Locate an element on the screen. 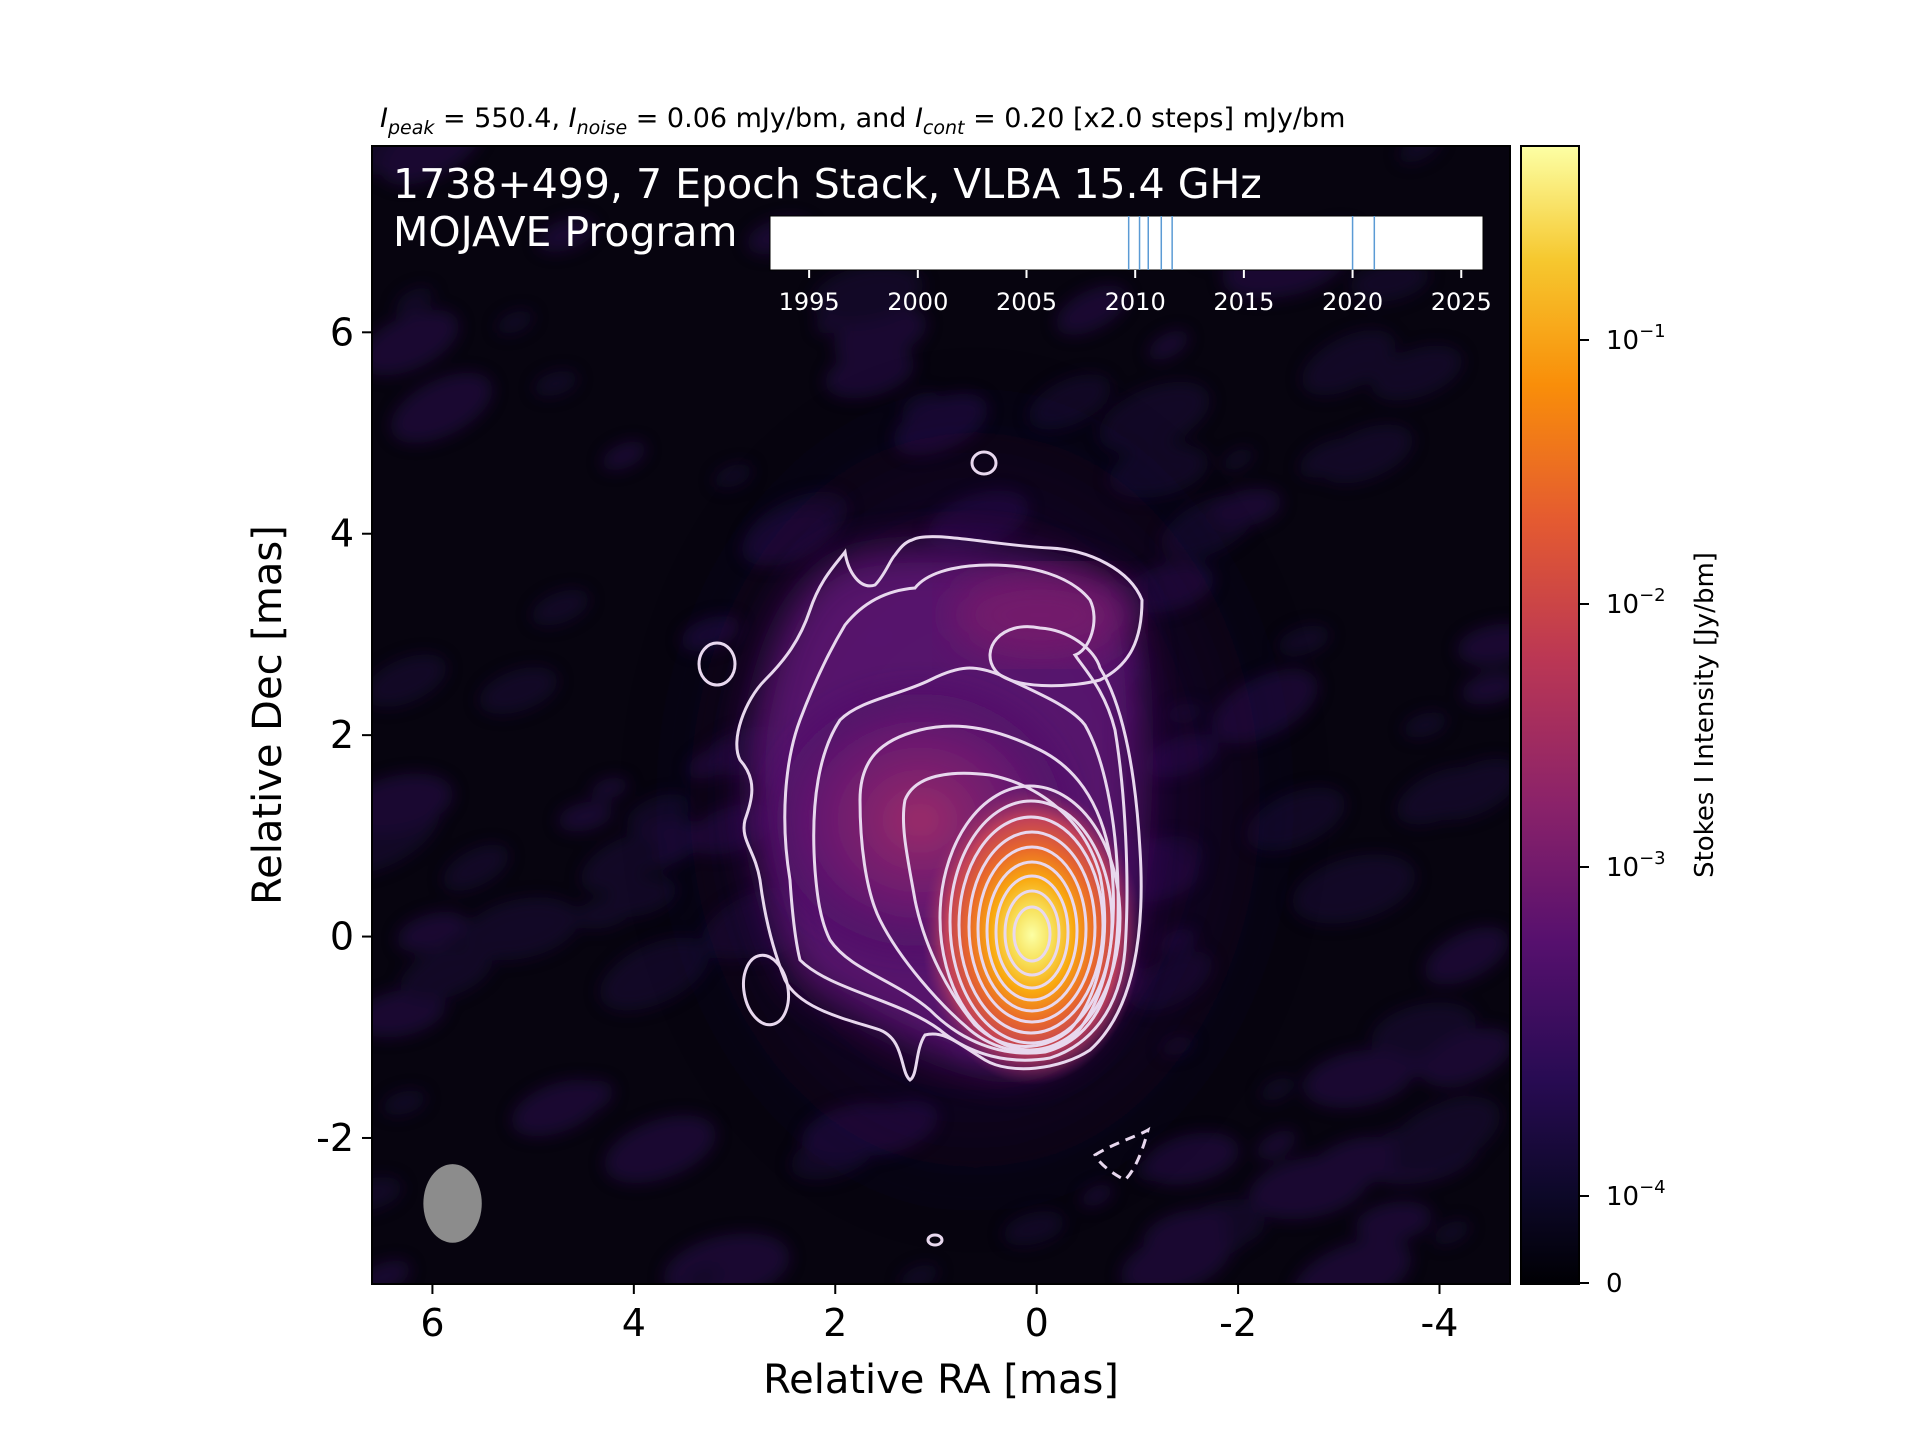 The image size is (1920, 1440). contour-island-north is located at coordinates (984, 463).